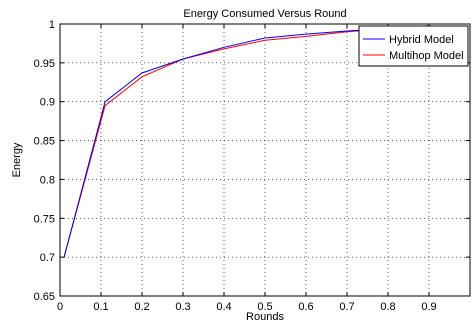 This screenshot has width=473, height=329. I want to click on x-tick-label: 0.5, so click(264, 307).